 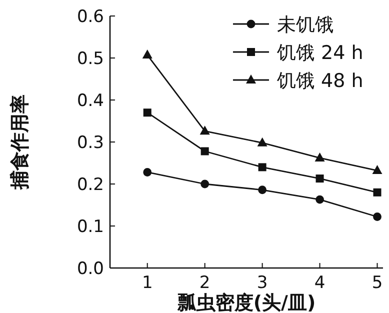 I want to click on x-tick-label: 1, so click(x=147, y=283).